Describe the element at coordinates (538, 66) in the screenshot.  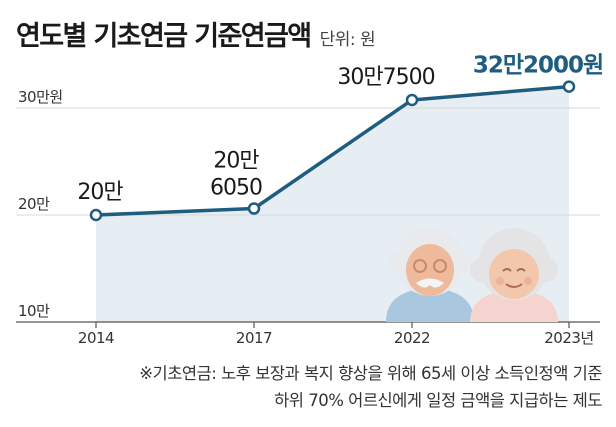
I see `data-label: 32만2000원` at that location.